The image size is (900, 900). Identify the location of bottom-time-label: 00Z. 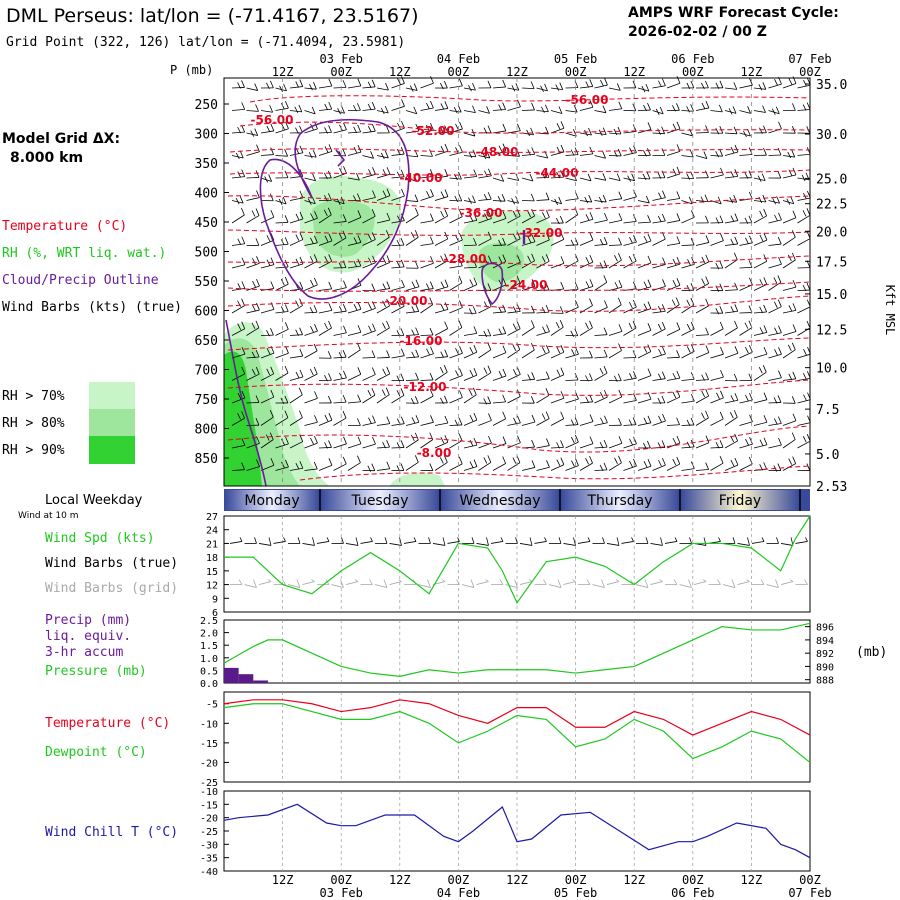
(341, 880).